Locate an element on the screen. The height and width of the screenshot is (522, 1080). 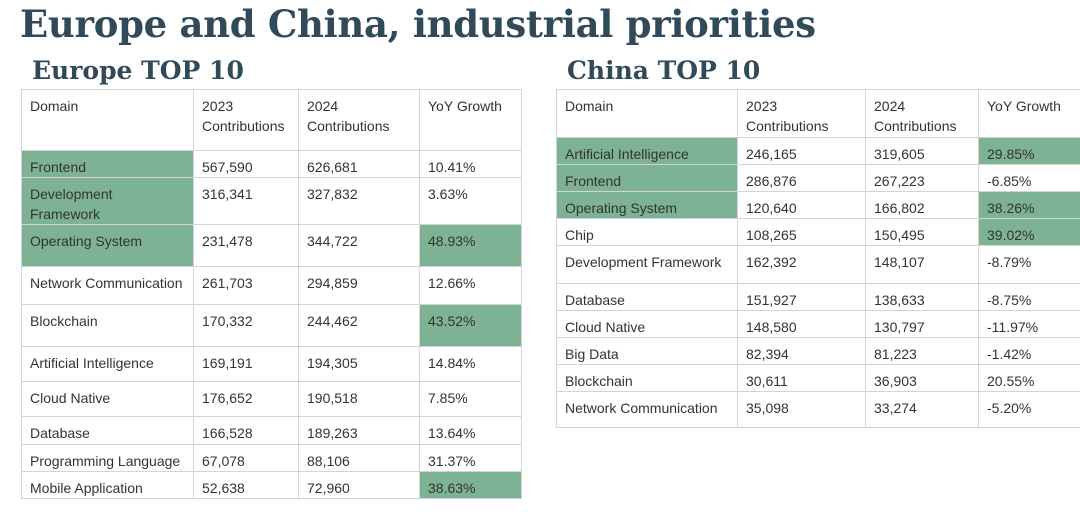
c2023-cell: 52,638 is located at coordinates (246, 485).